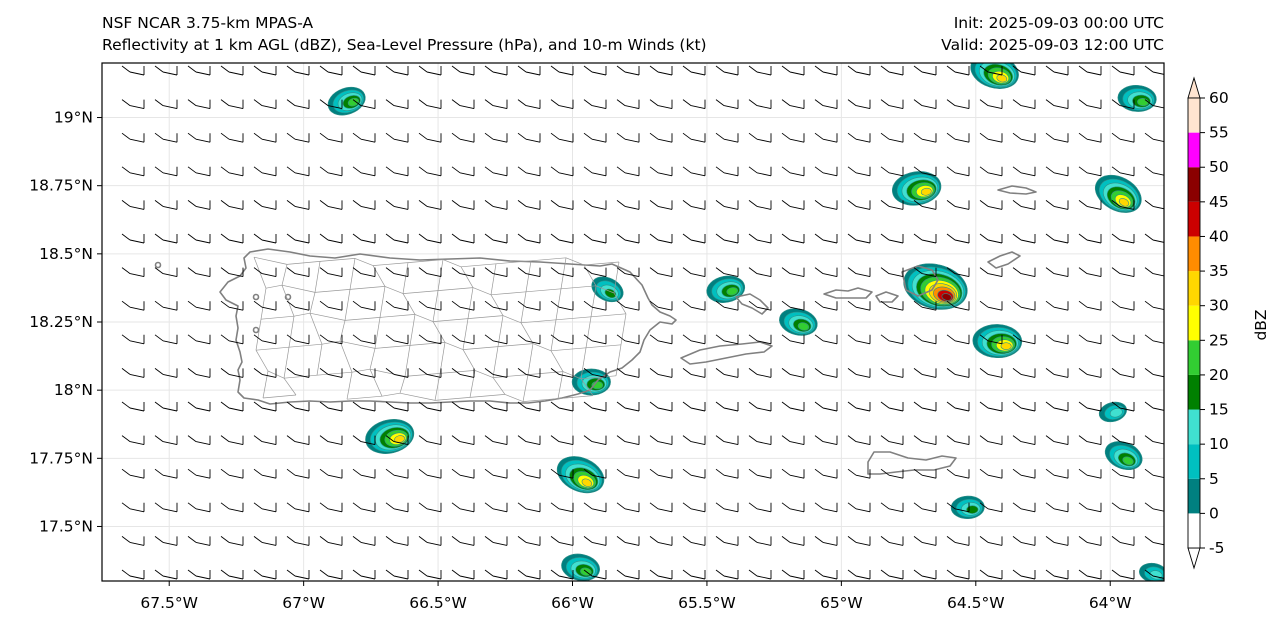 This screenshot has width=1284, height=625. I want to click on lon-tick-label: 65.5°W, so click(707, 603).